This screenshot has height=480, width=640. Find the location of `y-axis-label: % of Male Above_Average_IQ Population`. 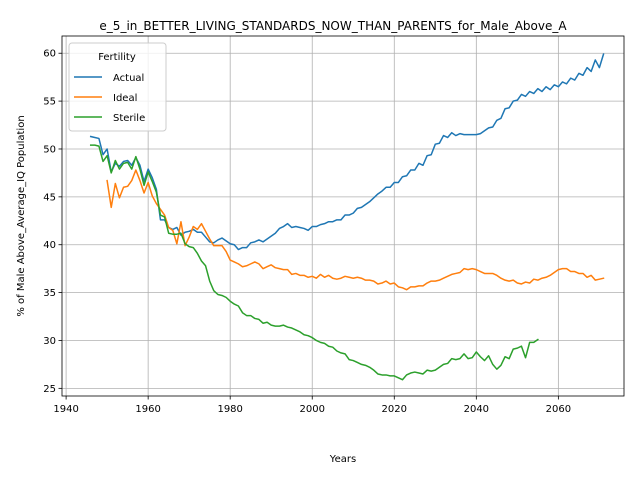

y-axis-label: % of Male Above_Average_IQ Population is located at coordinates (21, 215).